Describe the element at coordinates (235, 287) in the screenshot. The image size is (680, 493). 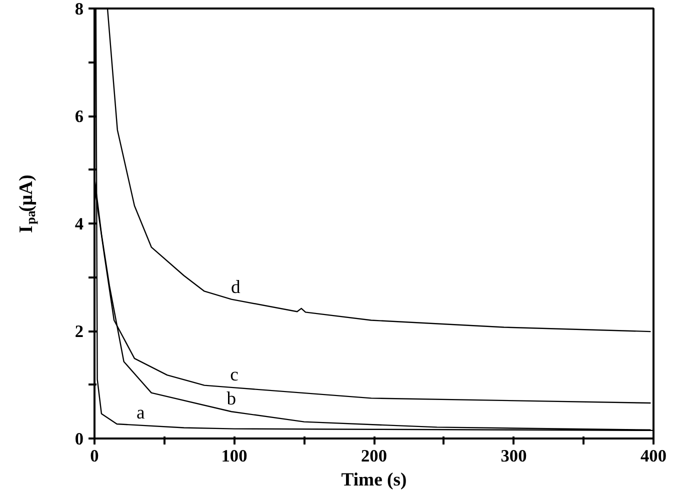
I see `series-label: d` at that location.